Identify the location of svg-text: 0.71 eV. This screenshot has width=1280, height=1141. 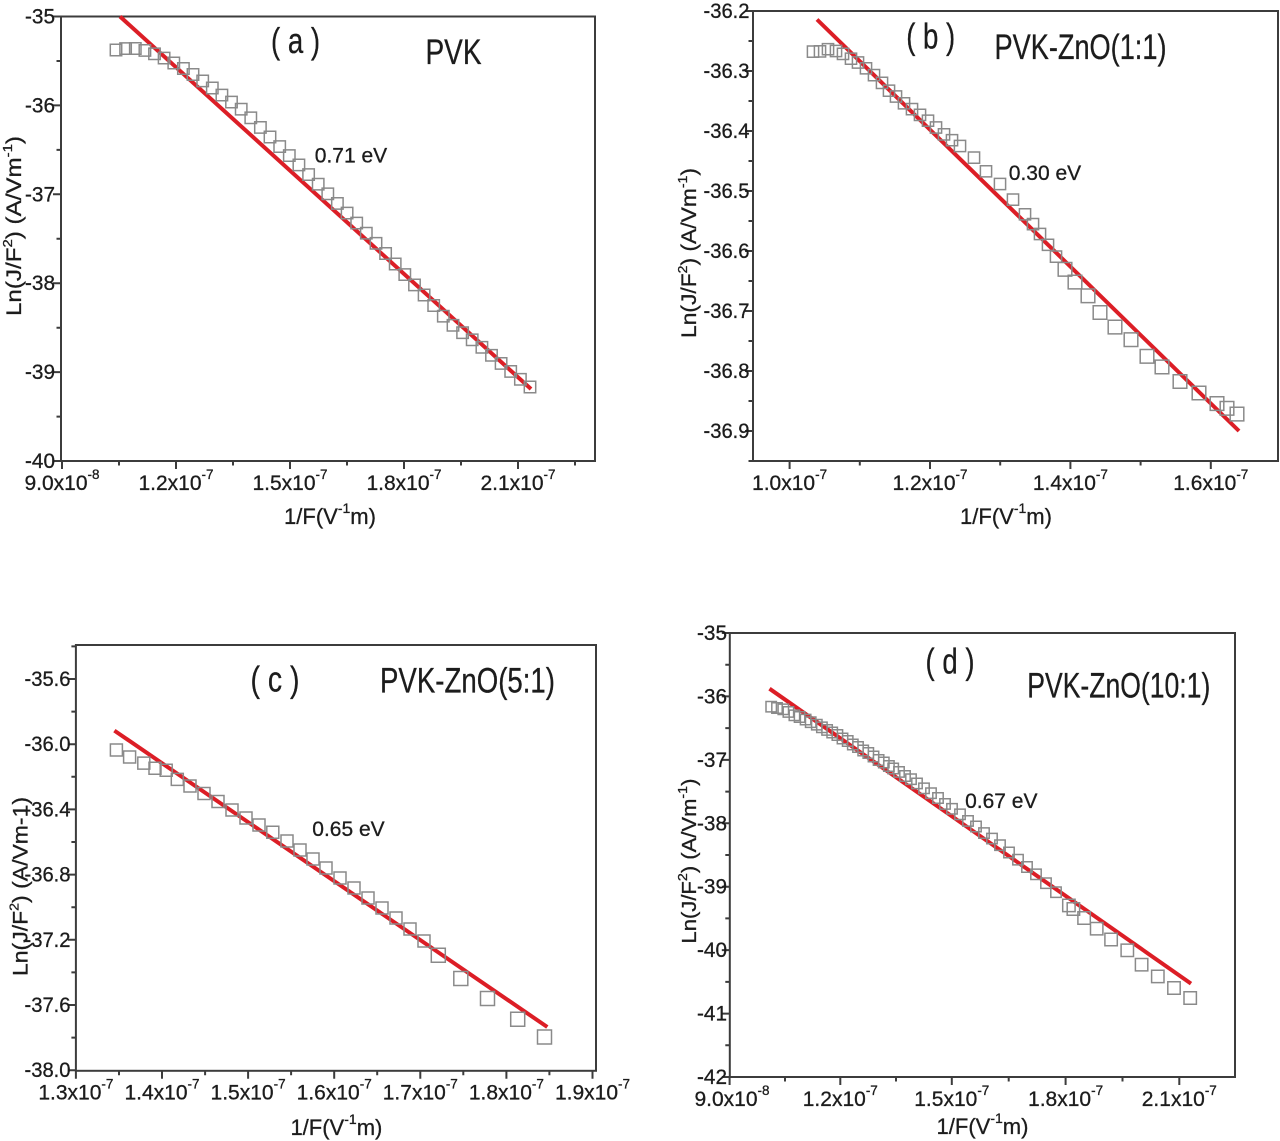
(351, 156).